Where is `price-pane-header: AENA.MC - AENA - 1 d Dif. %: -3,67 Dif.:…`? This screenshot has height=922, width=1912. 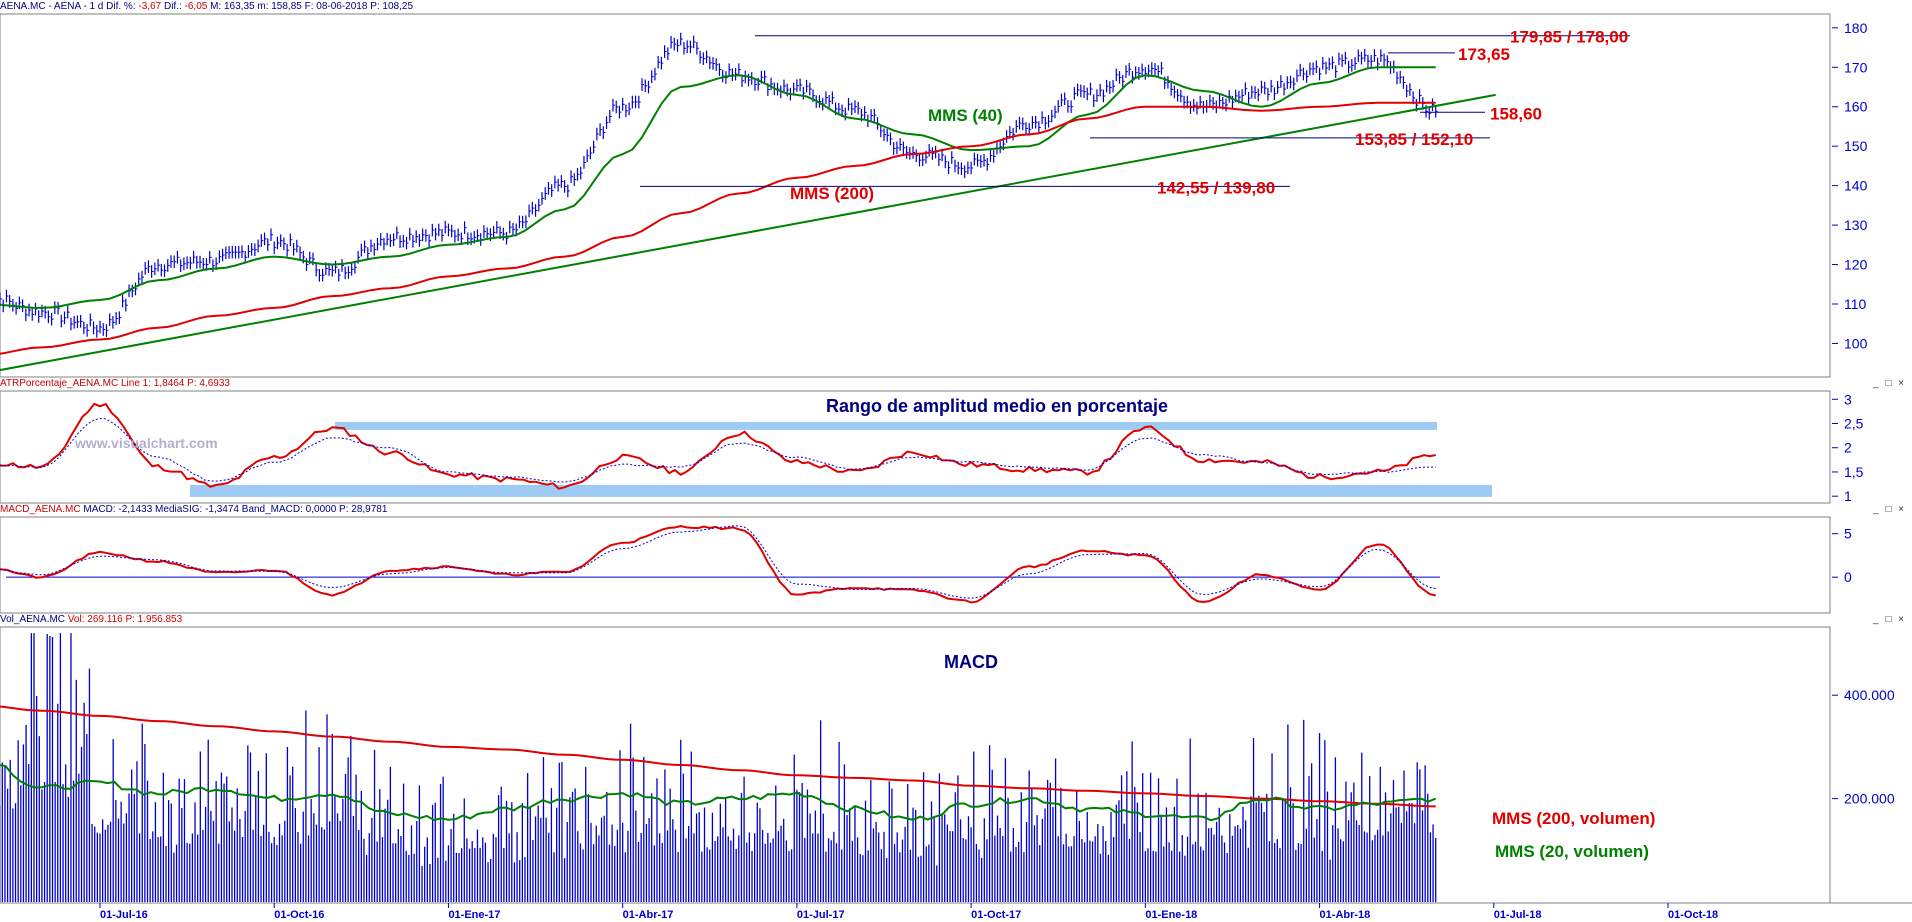 price-pane-header: AENA.MC - AENA - 1 d Dif. %: -3,67 Dif.:… is located at coordinates (750, 7).